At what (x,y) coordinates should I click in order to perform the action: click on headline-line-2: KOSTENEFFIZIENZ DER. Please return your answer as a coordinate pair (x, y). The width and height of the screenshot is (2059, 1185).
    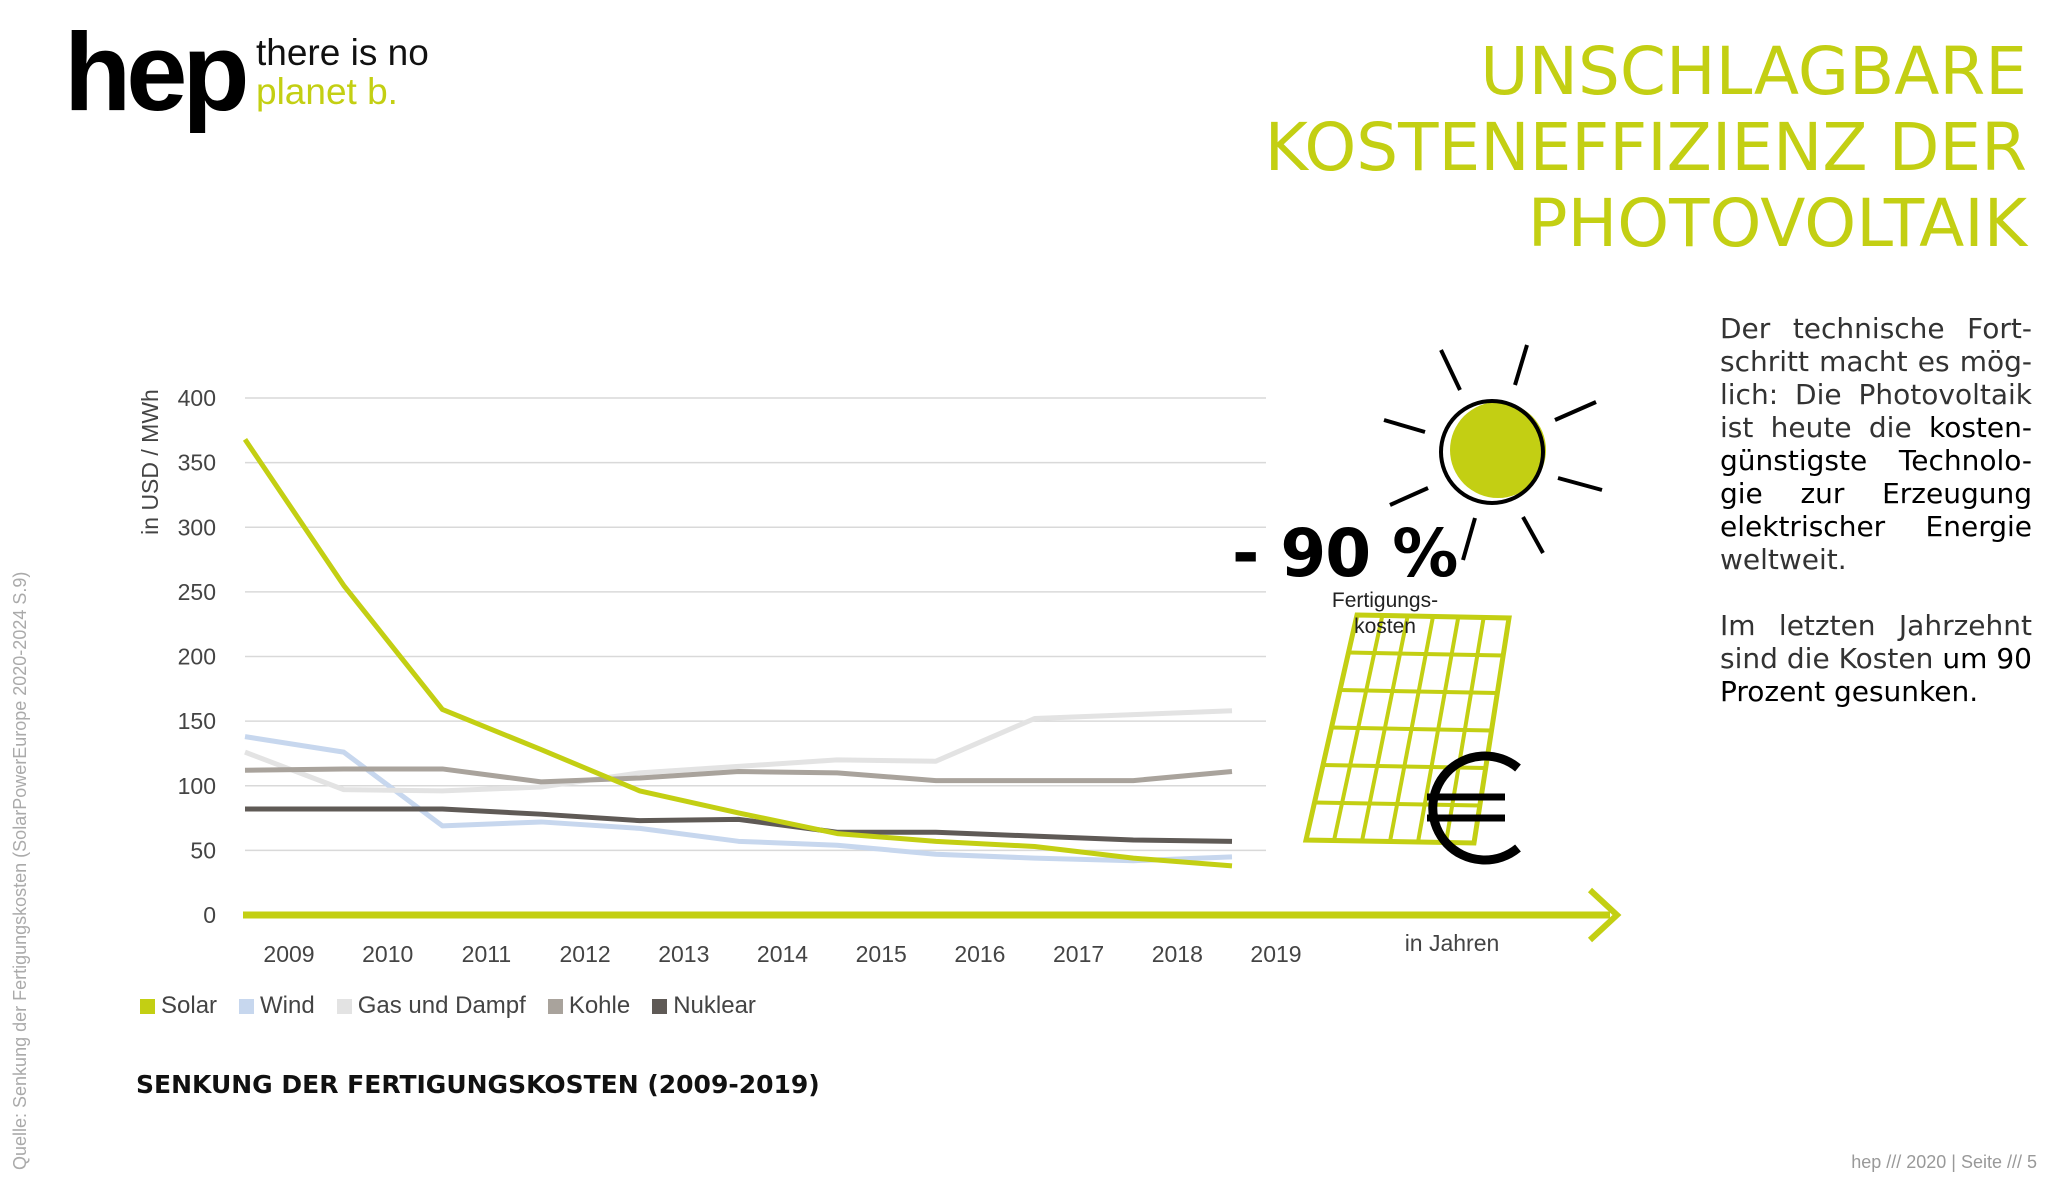
    Looking at the image, I should click on (1645, 147).